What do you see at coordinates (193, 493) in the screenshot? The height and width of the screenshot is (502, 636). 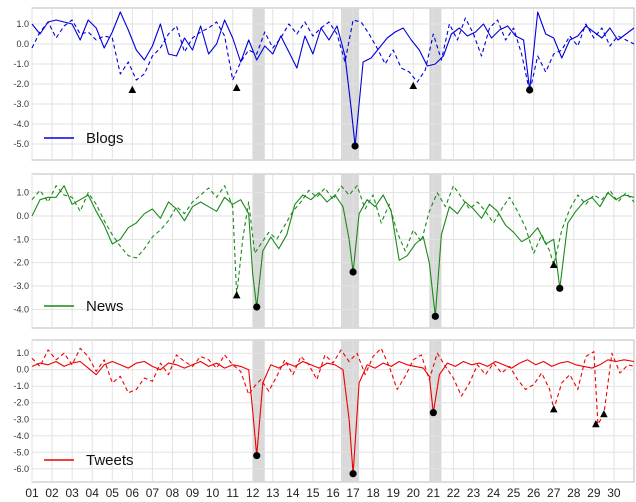 I see `x-tick-label: 09` at bounding box center [193, 493].